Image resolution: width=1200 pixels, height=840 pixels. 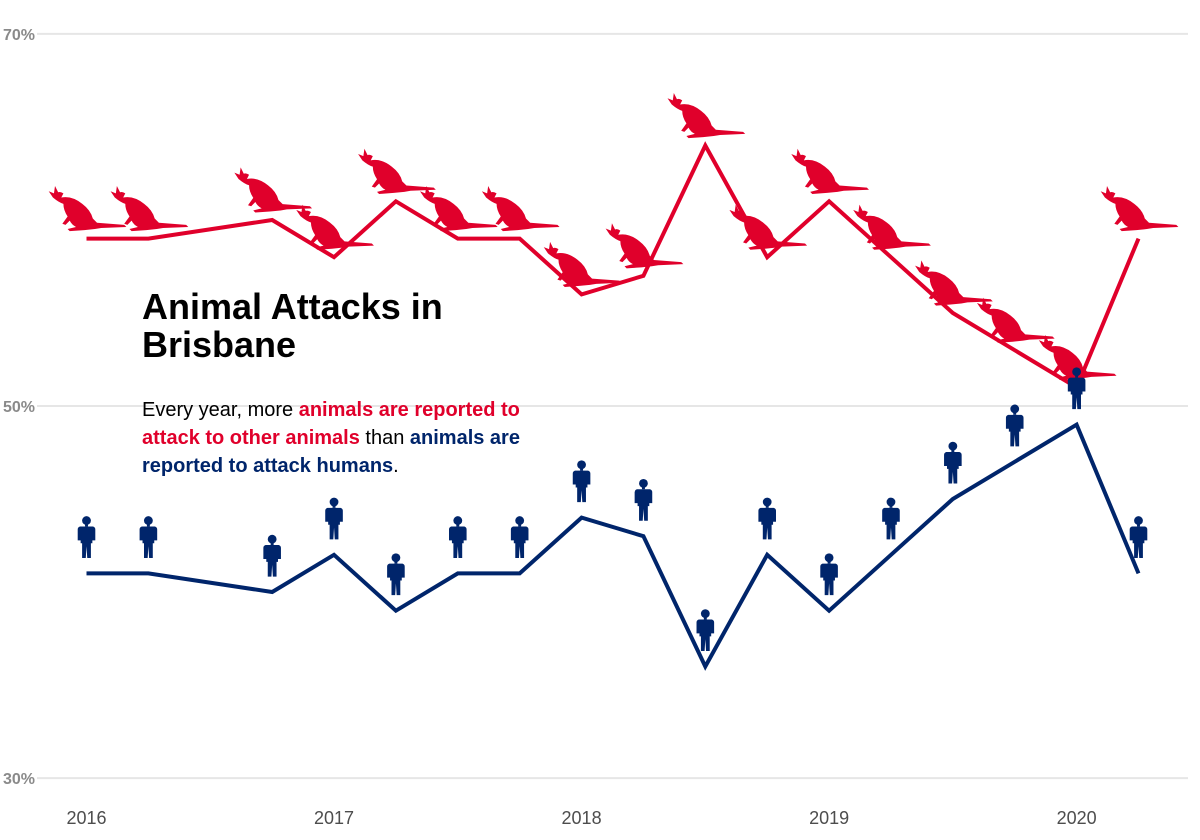 I want to click on y-tick-label: 50%, so click(x=19, y=407).